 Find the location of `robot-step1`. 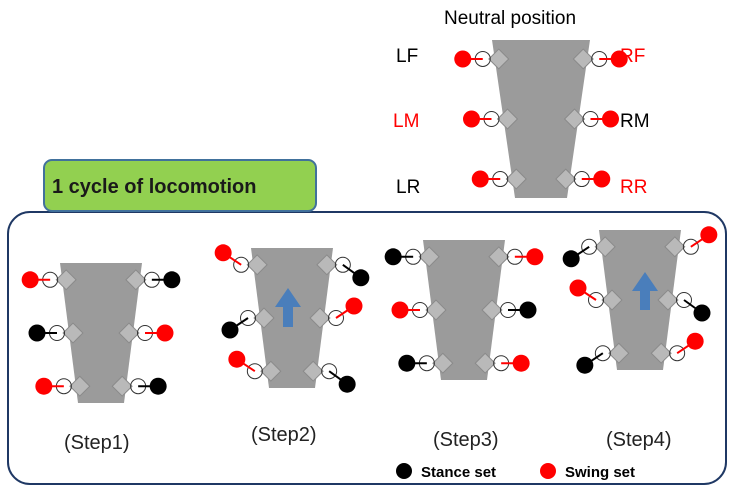

robot-step1 is located at coordinates (101, 333).